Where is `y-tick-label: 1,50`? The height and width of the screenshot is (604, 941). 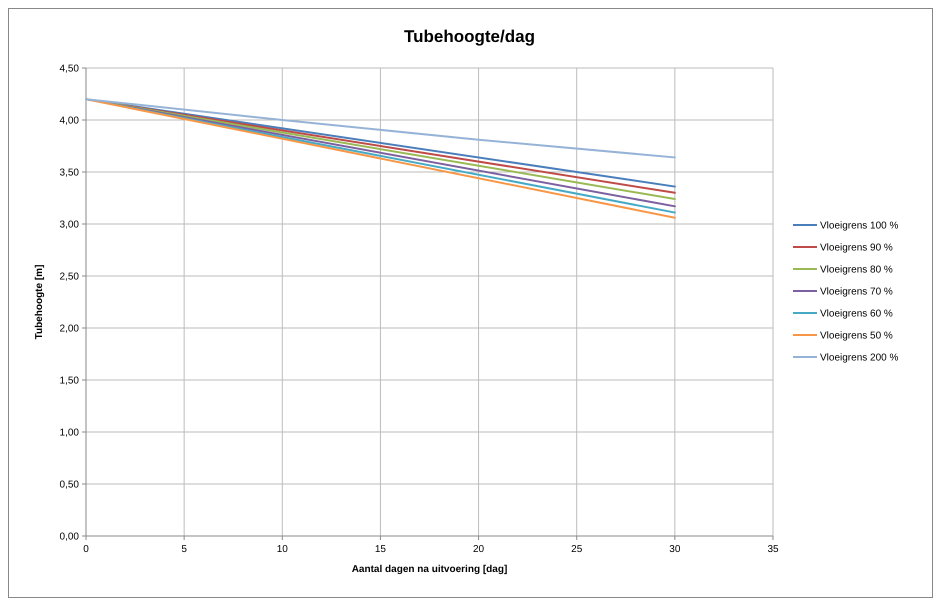
y-tick-label: 1,50 is located at coordinates (70, 381).